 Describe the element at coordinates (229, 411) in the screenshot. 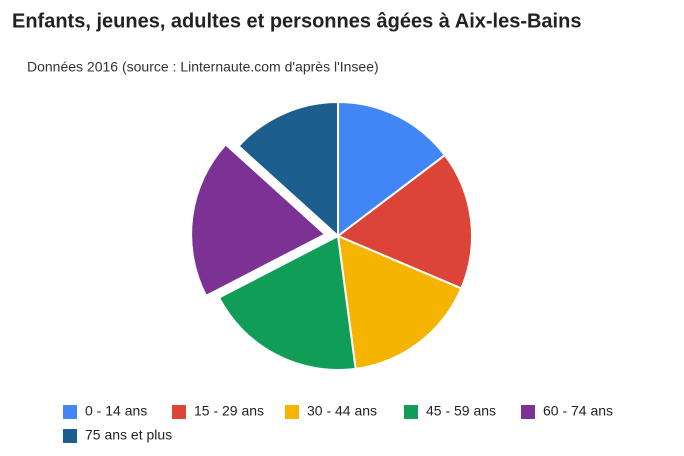

I see `legend-label: 15 - 29 ans` at that location.